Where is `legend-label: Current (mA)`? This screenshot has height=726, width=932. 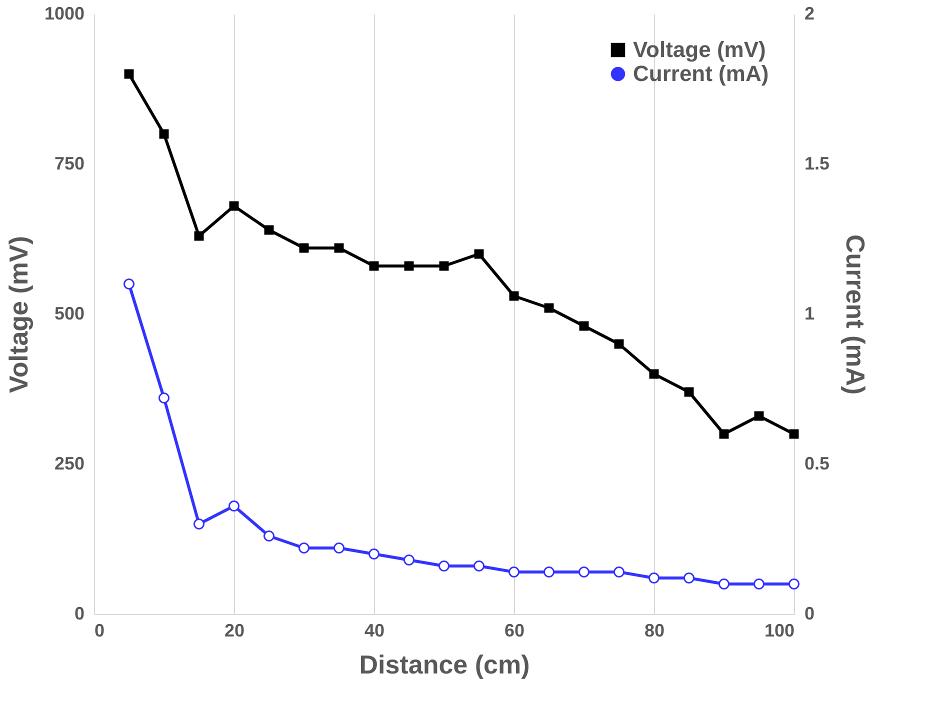 legend-label: Current (mA) is located at coordinates (701, 73).